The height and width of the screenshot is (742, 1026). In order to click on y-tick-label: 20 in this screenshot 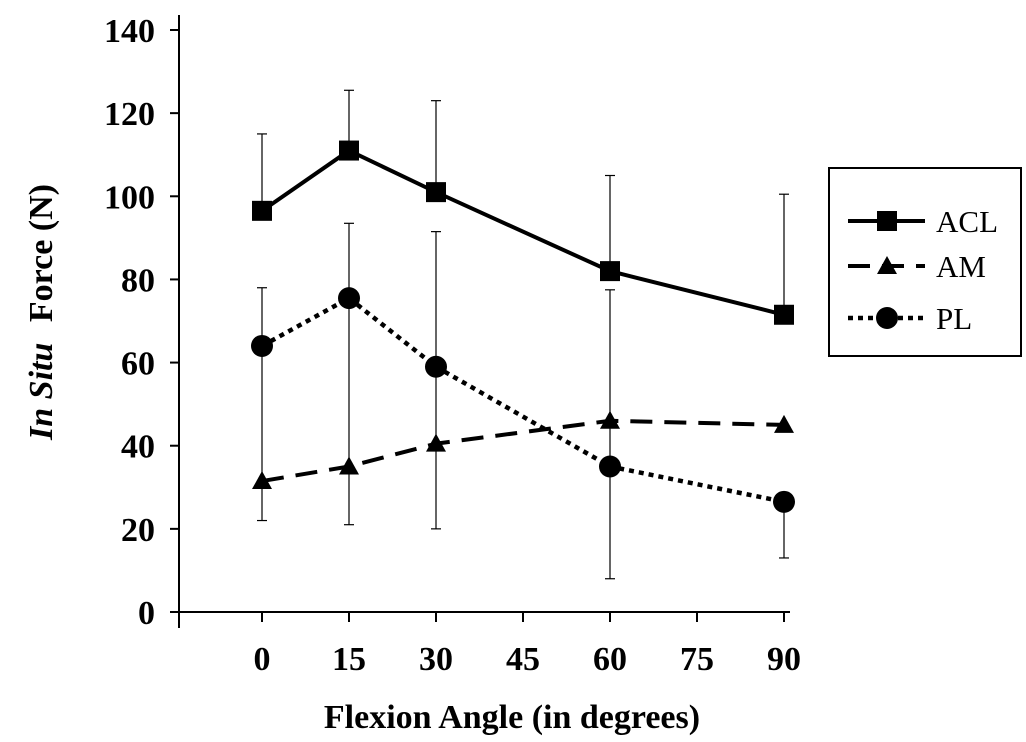, I will do `click(138, 530)`.